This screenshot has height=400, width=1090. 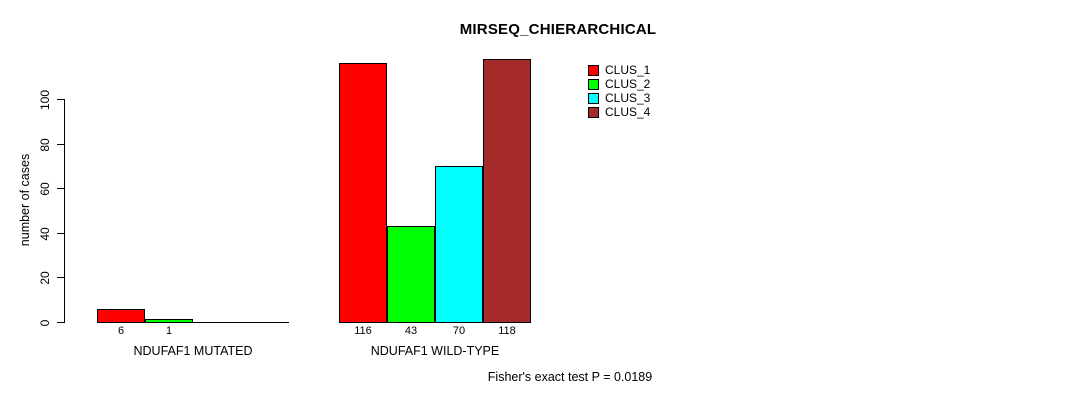 I want to click on legend-item: CLUS_4, so click(x=619, y=112).